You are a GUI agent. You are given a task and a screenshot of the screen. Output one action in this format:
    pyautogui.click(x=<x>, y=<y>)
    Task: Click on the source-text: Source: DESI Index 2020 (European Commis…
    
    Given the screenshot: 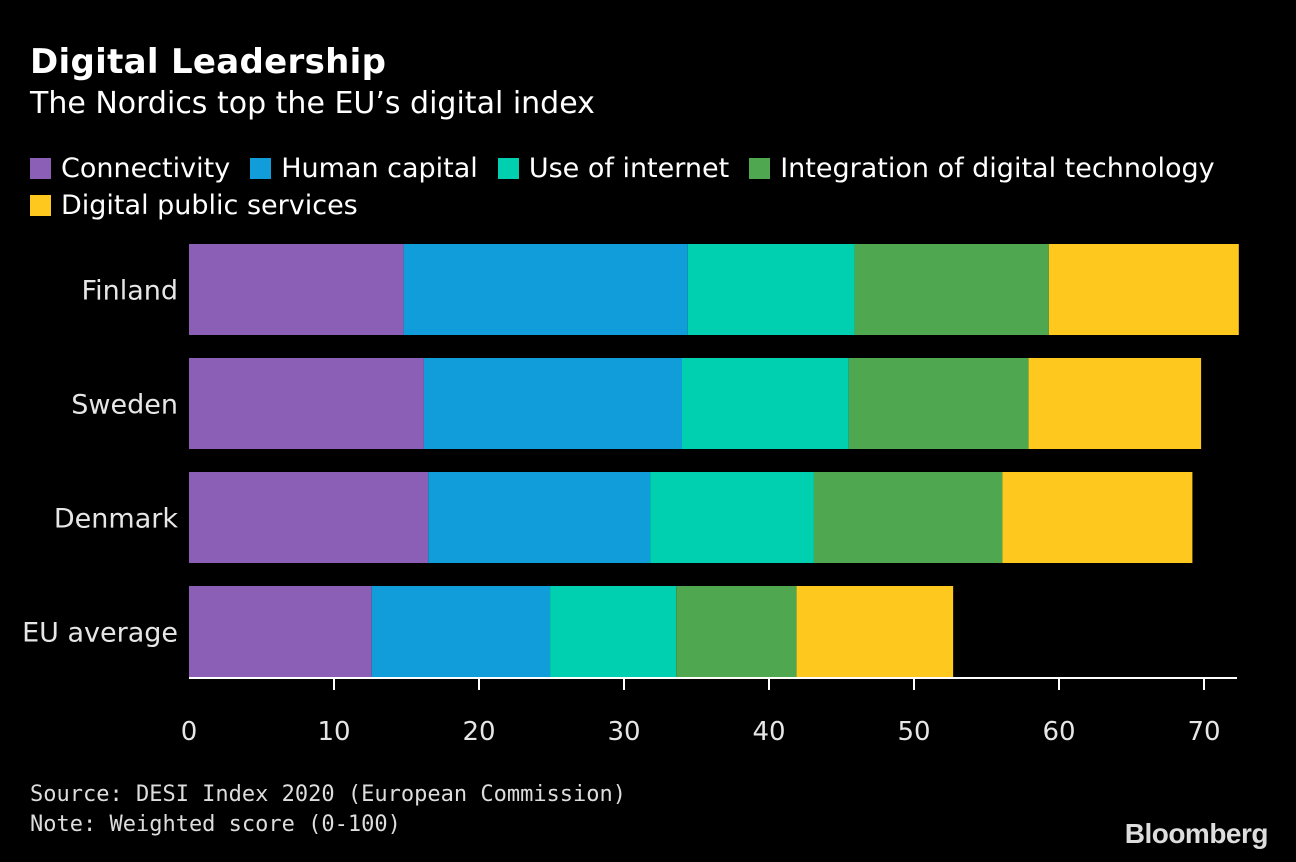 What is the action you would take?
    pyautogui.click(x=328, y=794)
    